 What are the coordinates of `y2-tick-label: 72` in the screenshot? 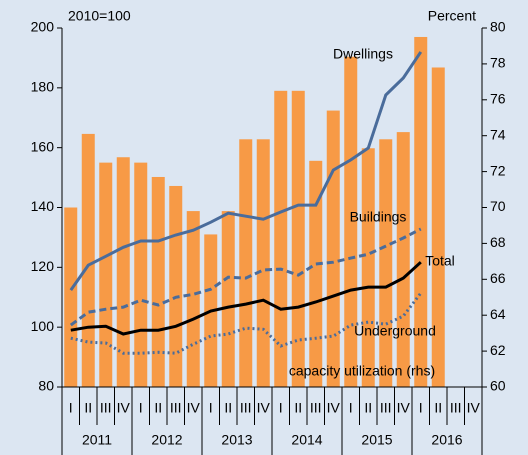 It's located at (498, 170).